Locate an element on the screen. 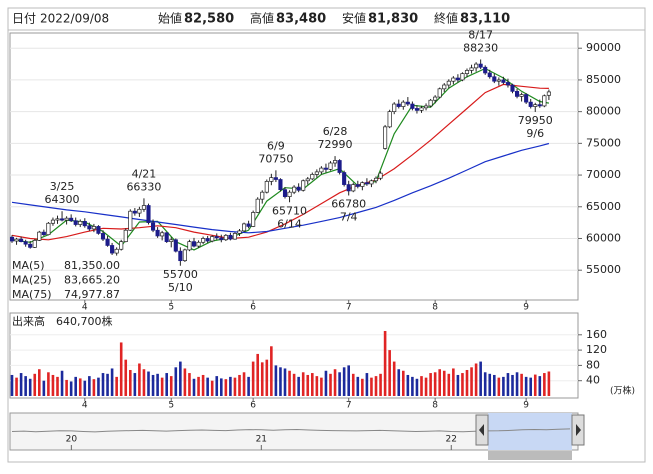 The image size is (653, 474). x-tick-label: 9 is located at coordinates (526, 406).